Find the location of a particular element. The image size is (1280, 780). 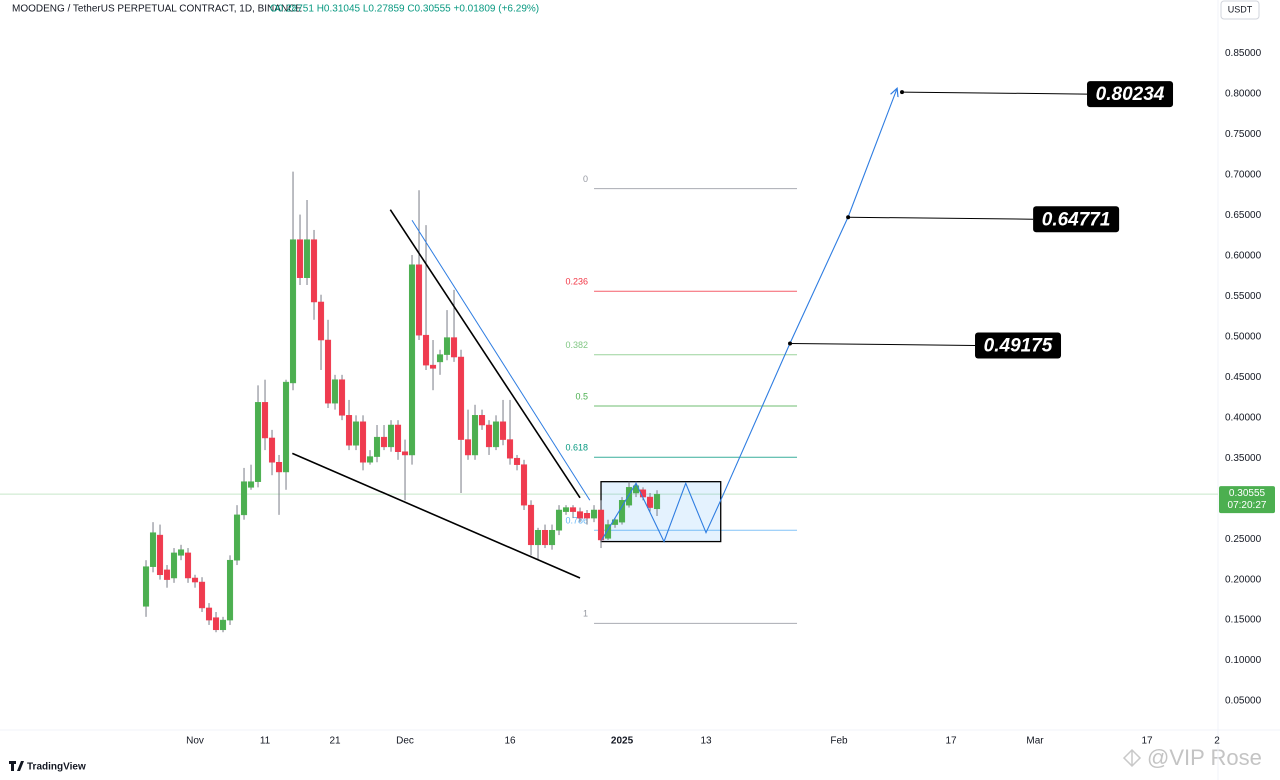

target-label: 0.80234 is located at coordinates (1130, 94).